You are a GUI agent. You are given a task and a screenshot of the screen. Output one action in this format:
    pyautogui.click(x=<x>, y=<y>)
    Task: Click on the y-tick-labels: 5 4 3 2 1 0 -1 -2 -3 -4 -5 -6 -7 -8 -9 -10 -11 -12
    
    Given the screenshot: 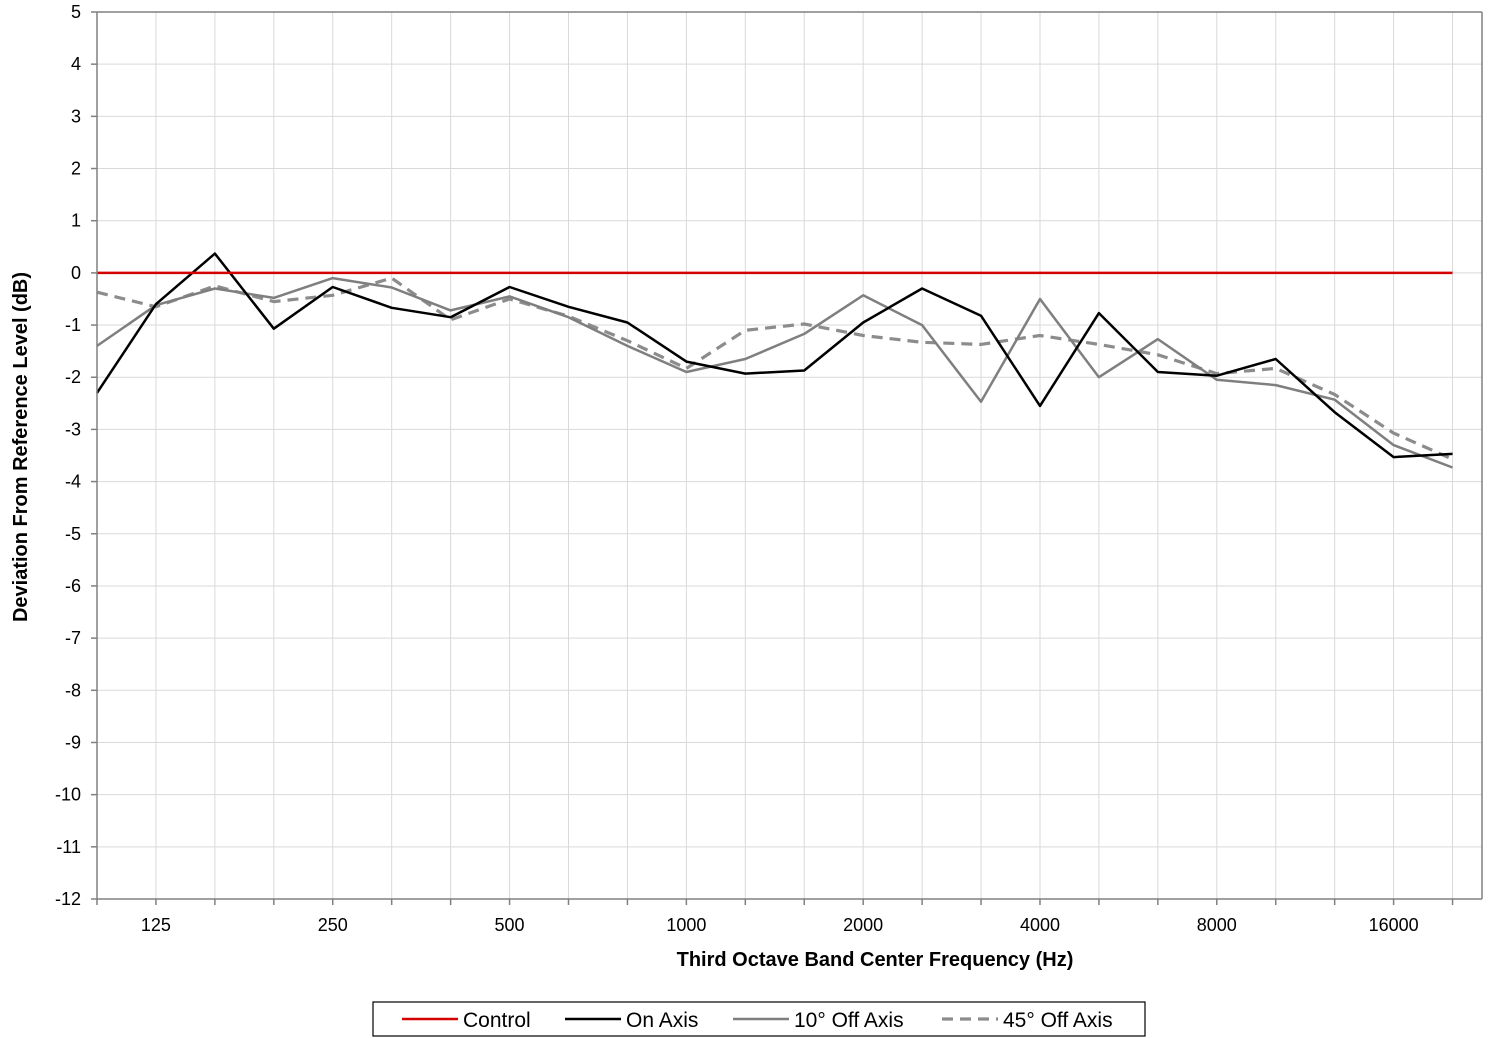 What is the action you would take?
    pyautogui.click(x=68, y=455)
    